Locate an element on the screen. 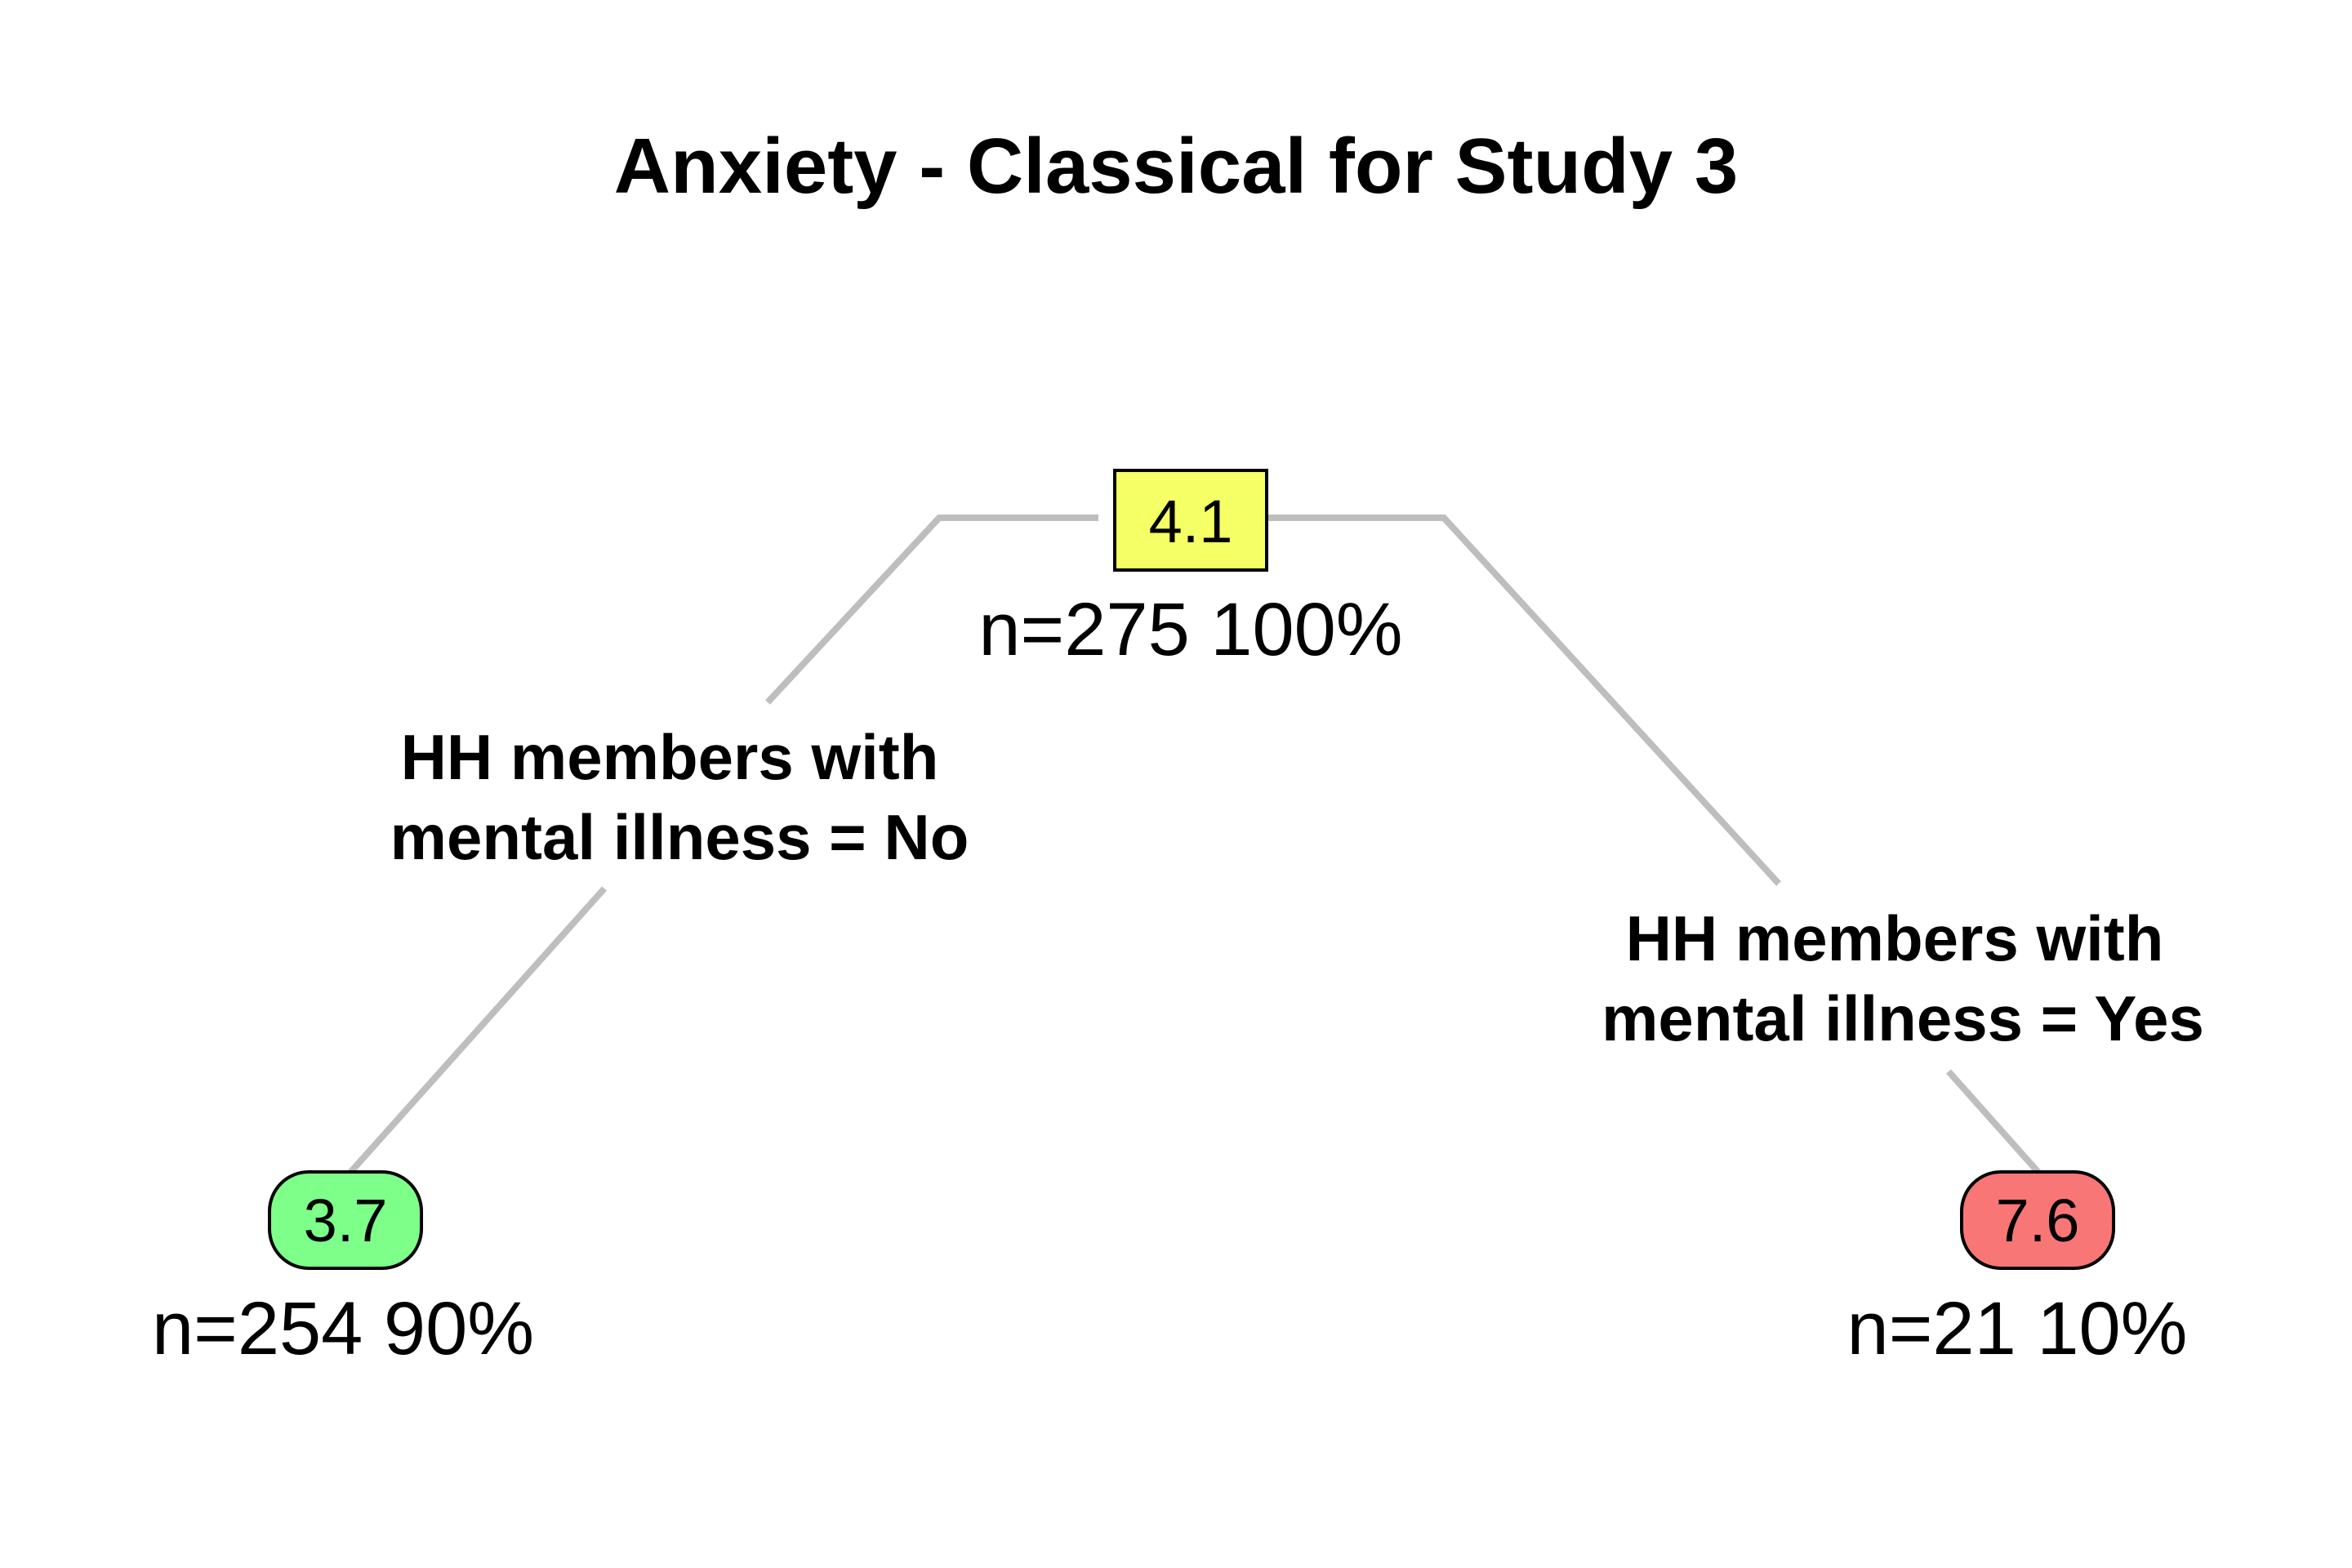 This screenshot has height=1568, width=2352. right-leaf-value: 7.6 is located at coordinates (2038, 1220).